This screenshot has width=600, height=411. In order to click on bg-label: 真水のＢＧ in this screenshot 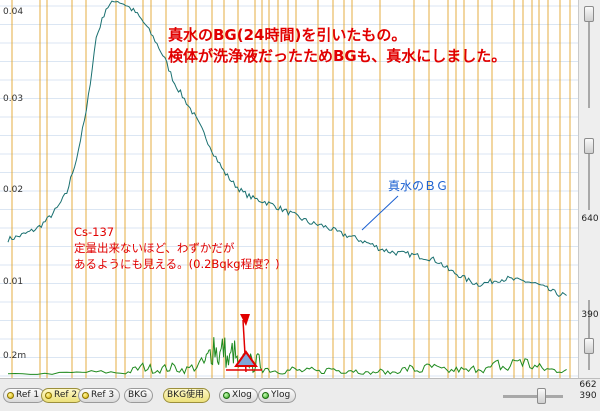, I will do `click(418, 186)`.